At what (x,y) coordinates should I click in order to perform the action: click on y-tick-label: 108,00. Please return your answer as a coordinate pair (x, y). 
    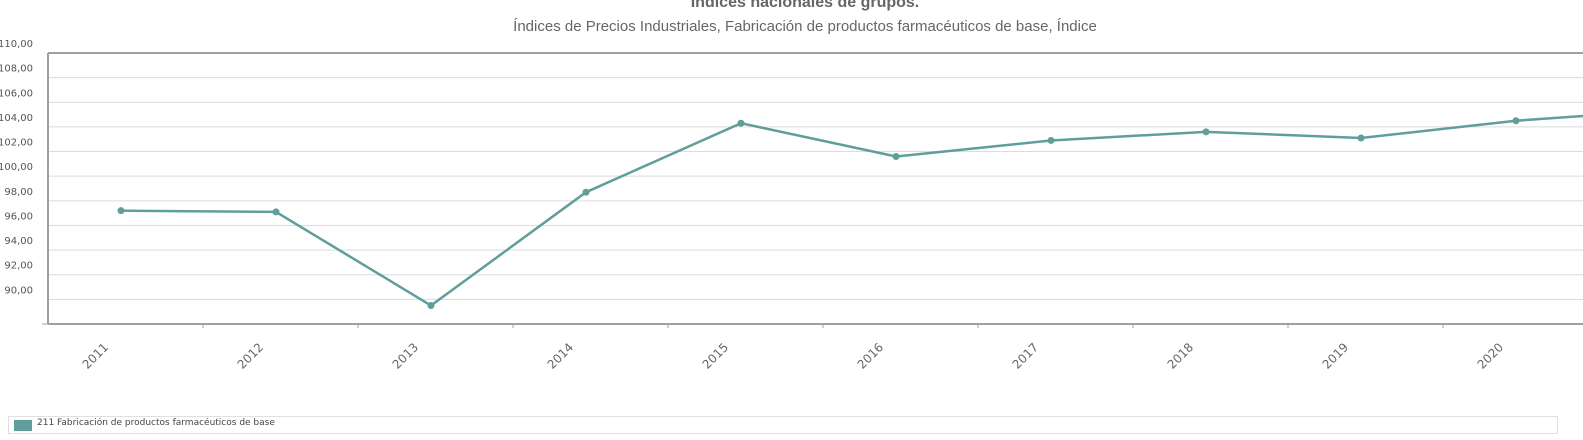
    Looking at the image, I should click on (16, 69).